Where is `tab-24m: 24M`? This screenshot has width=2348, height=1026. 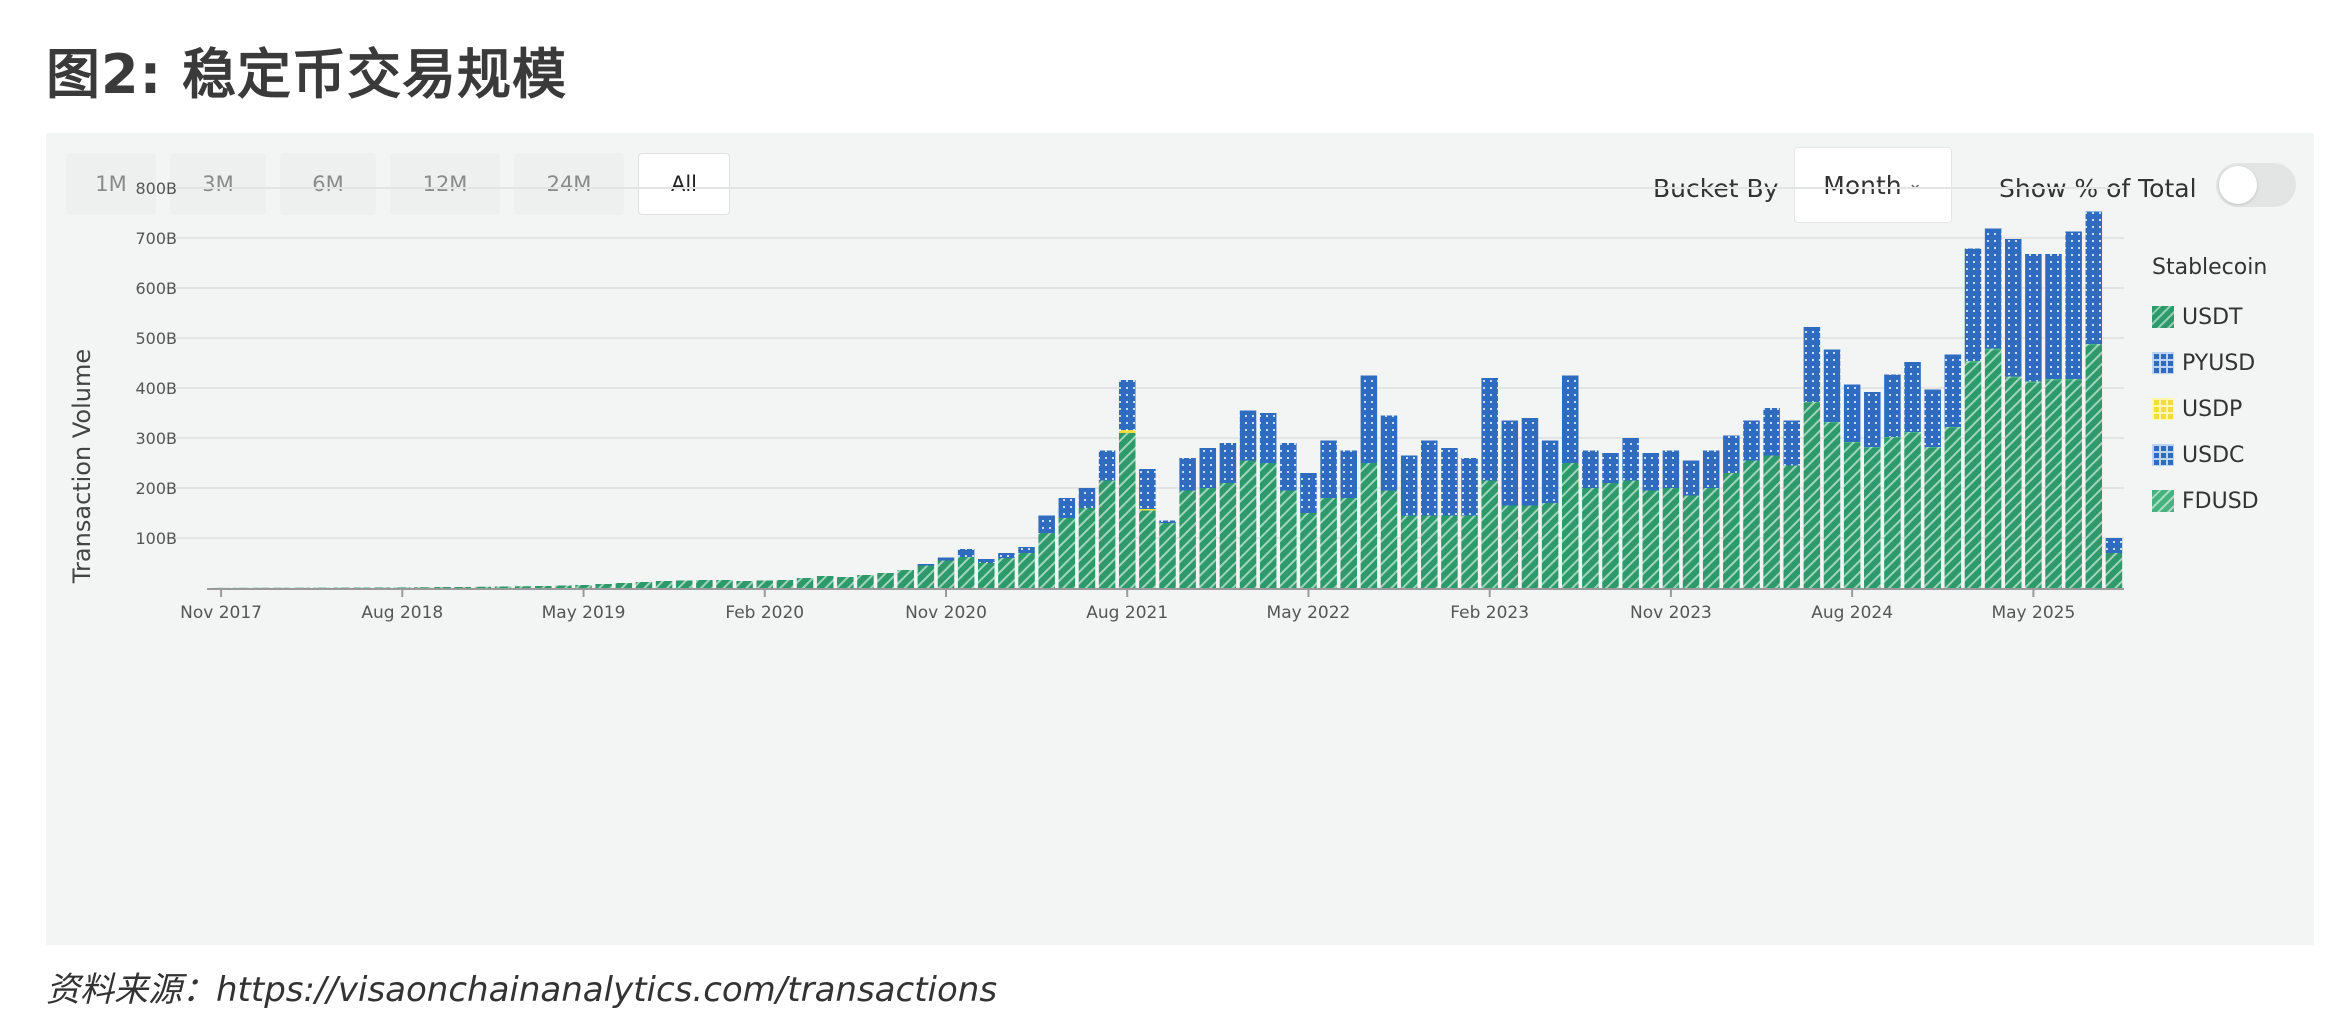
tab-24m: 24M is located at coordinates (569, 184).